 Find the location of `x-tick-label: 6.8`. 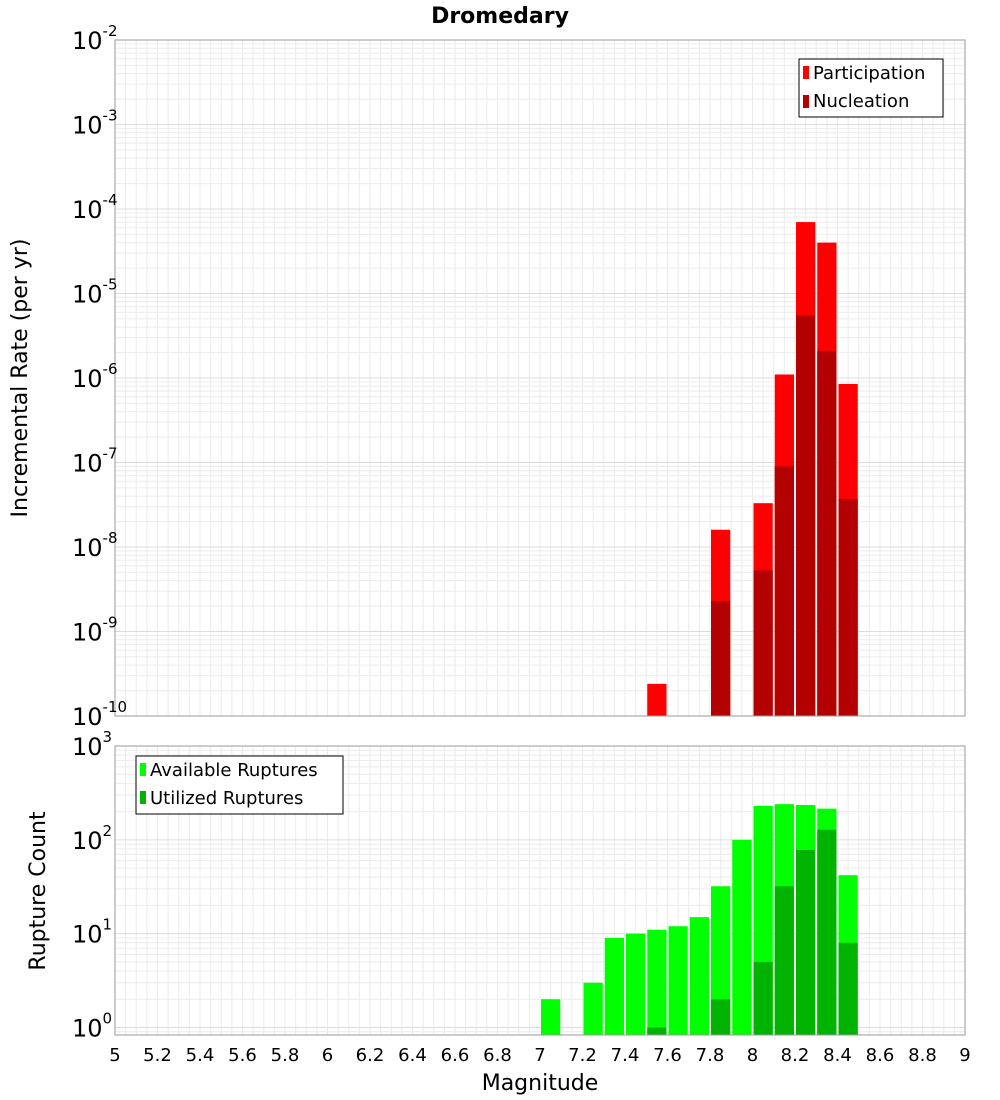

x-tick-label: 6.8 is located at coordinates (497, 1055).